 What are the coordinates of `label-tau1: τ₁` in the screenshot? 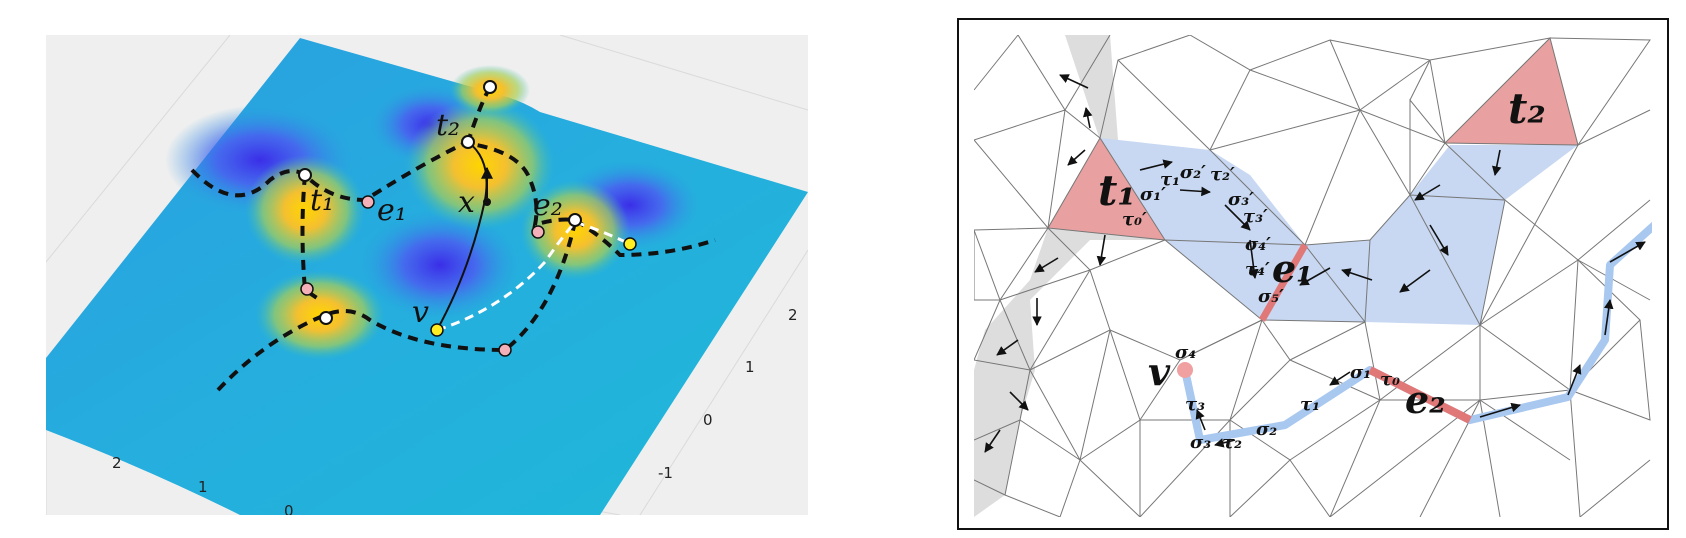 It's located at (1310, 404).